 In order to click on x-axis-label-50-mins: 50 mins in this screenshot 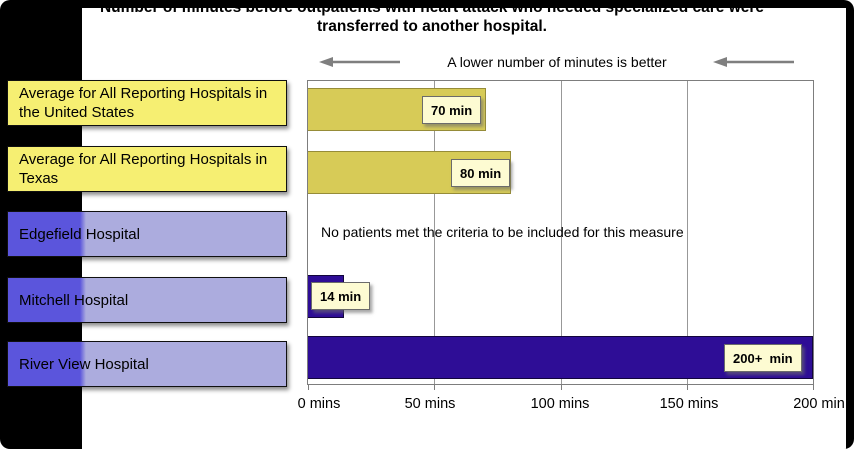, I will do `click(430, 404)`.